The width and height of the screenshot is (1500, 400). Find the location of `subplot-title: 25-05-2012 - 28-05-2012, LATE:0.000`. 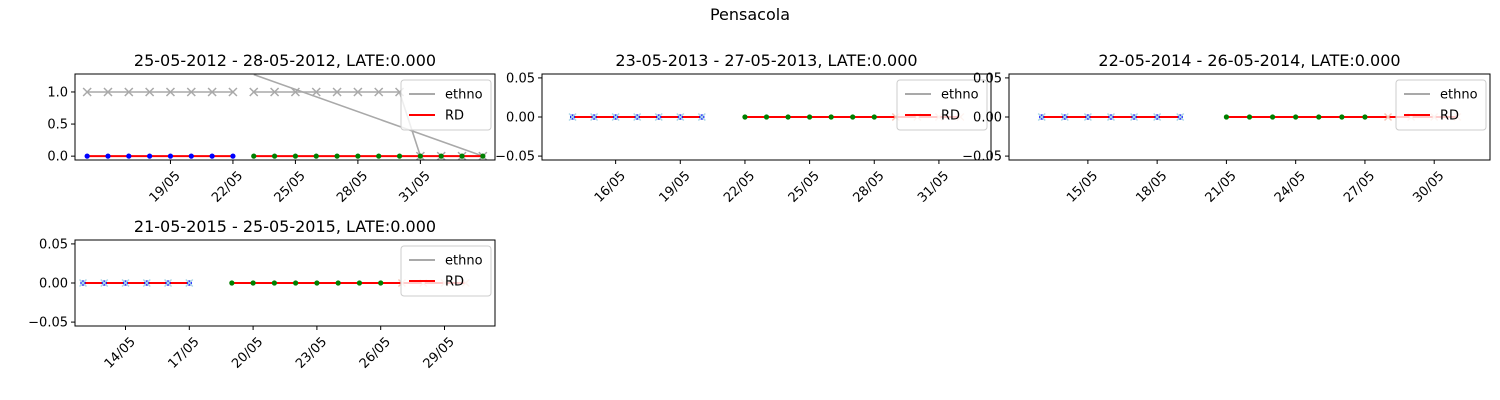

subplot-title: 25-05-2012 - 28-05-2012, LATE:0.000 is located at coordinates (285, 60).